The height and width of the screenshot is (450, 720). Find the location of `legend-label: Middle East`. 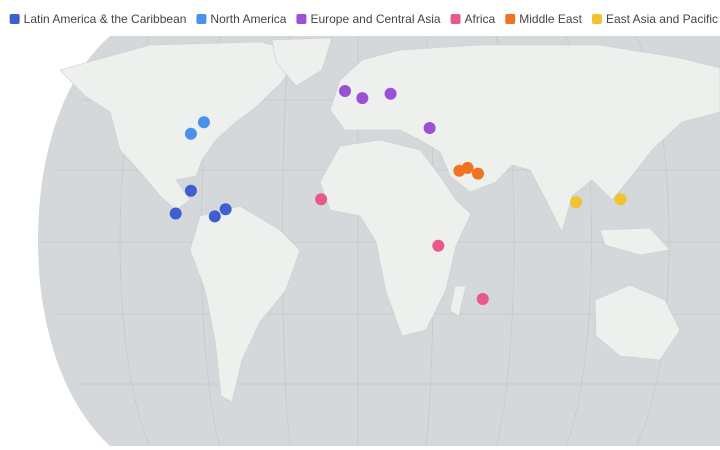

legend-label: Middle East is located at coordinates (550, 19).